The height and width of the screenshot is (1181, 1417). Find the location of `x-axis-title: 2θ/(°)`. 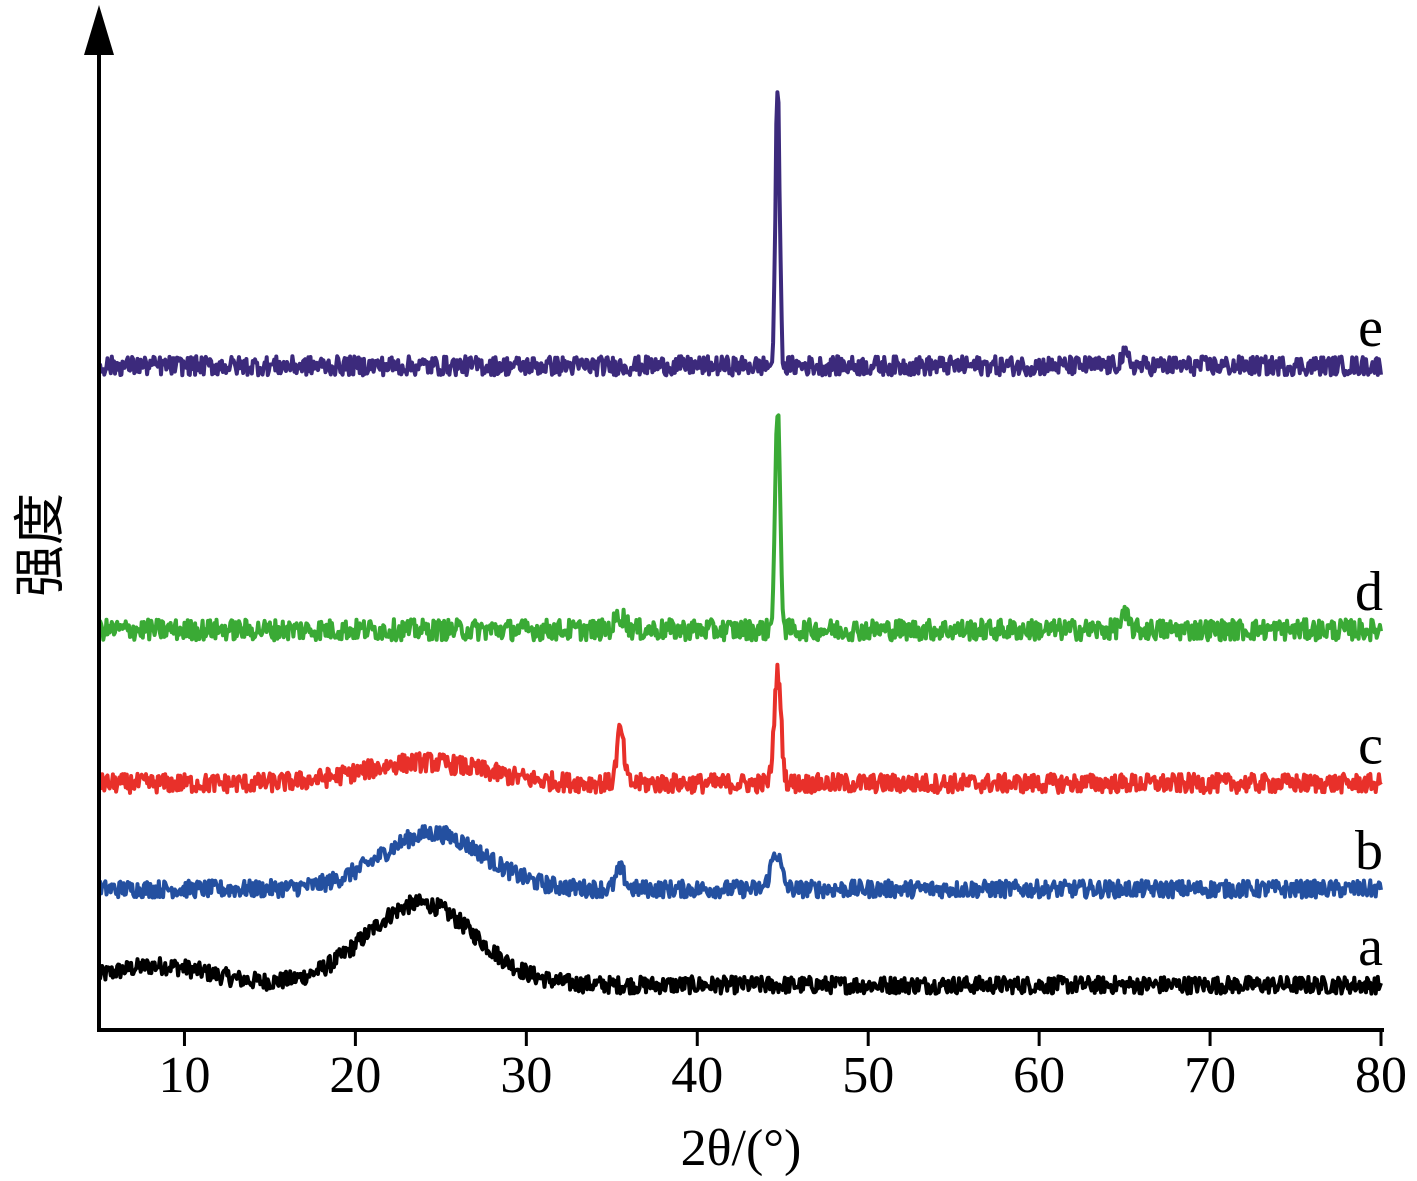

x-axis-title: 2θ/(°) is located at coordinates (741, 1148).